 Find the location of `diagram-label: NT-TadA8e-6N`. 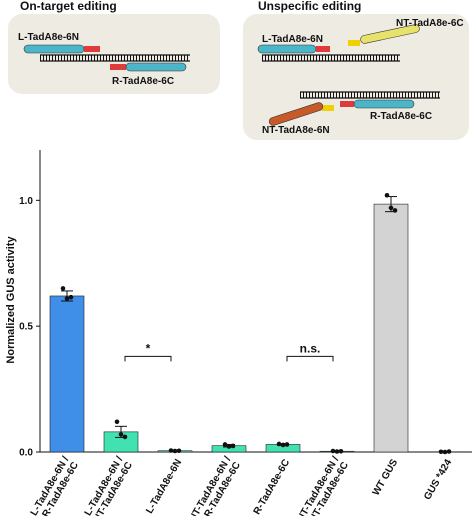

diagram-label: NT-TadA8e-6N is located at coordinates (296, 130).